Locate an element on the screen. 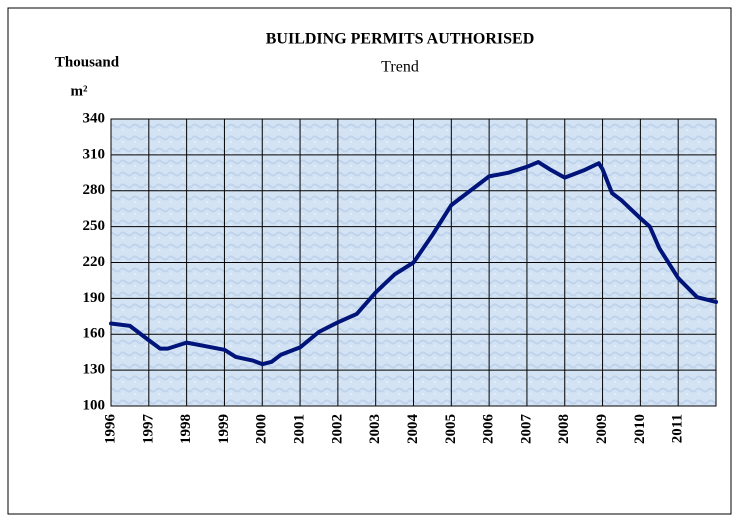 Image resolution: width=739 pixels, height=522 pixels. x-tick-label: 2003 is located at coordinates (375, 429).